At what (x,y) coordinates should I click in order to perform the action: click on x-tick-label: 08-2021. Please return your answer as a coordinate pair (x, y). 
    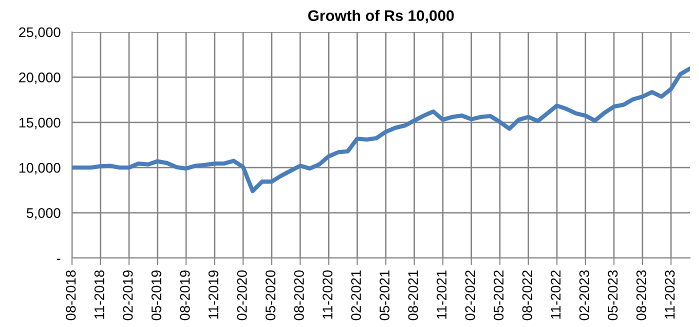
    Looking at the image, I should click on (413, 295).